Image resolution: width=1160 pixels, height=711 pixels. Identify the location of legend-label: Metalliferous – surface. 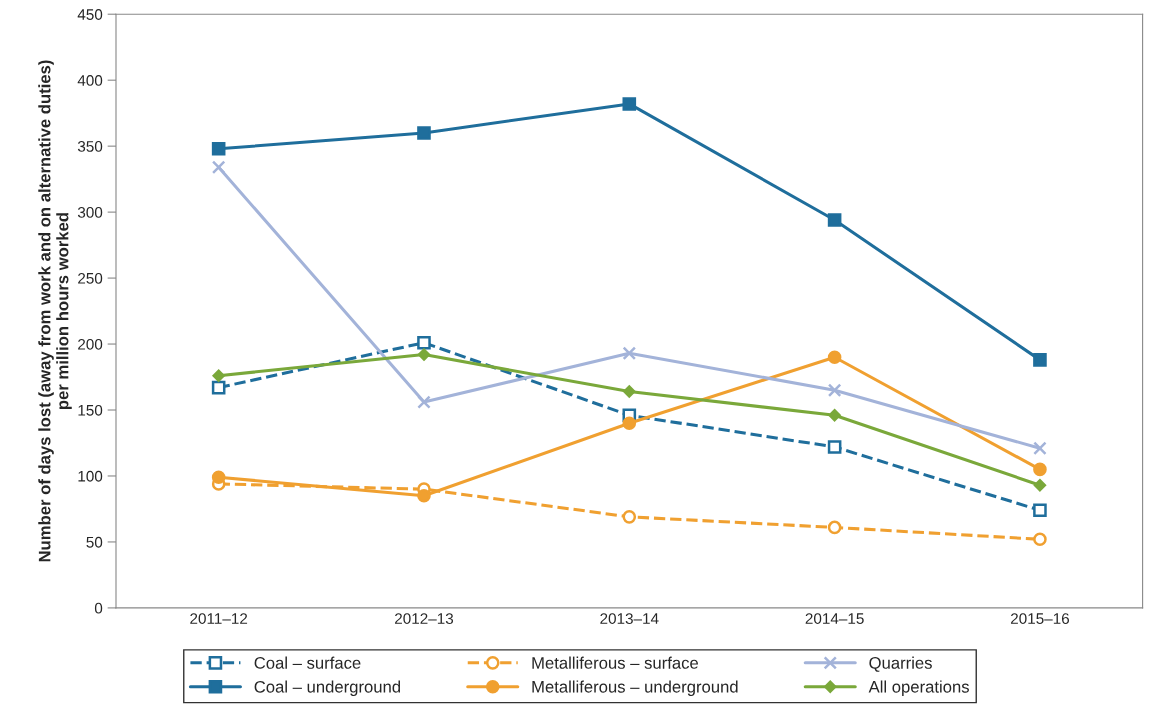
(615, 662).